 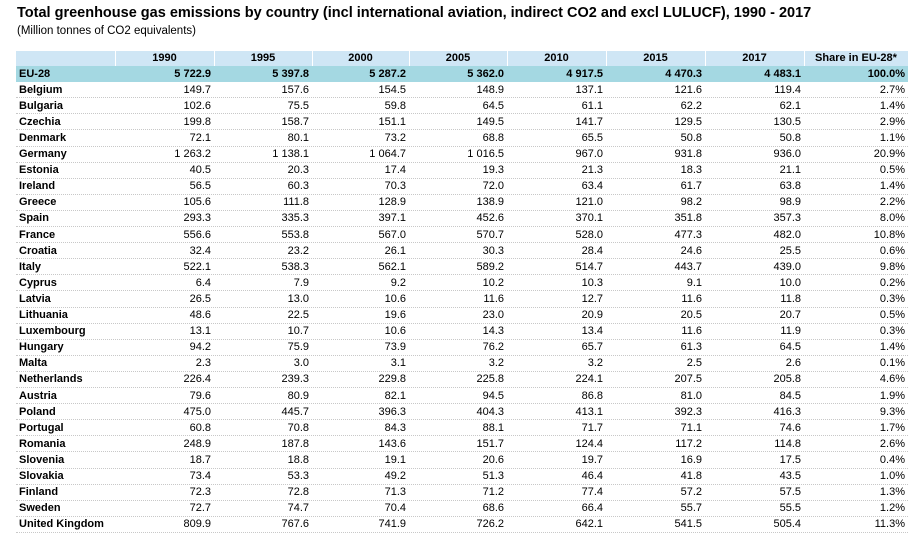 What do you see at coordinates (398, 363) in the screenshot?
I see `cell: 3.1` at bounding box center [398, 363].